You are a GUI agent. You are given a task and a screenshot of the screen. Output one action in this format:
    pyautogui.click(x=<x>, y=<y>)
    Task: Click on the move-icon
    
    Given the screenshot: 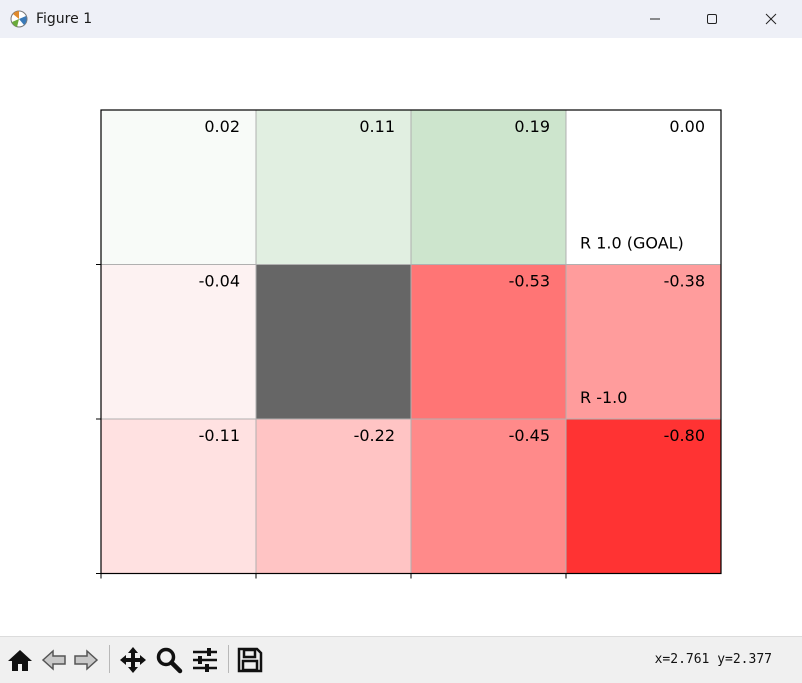 What is the action you would take?
    pyautogui.click(x=133, y=660)
    